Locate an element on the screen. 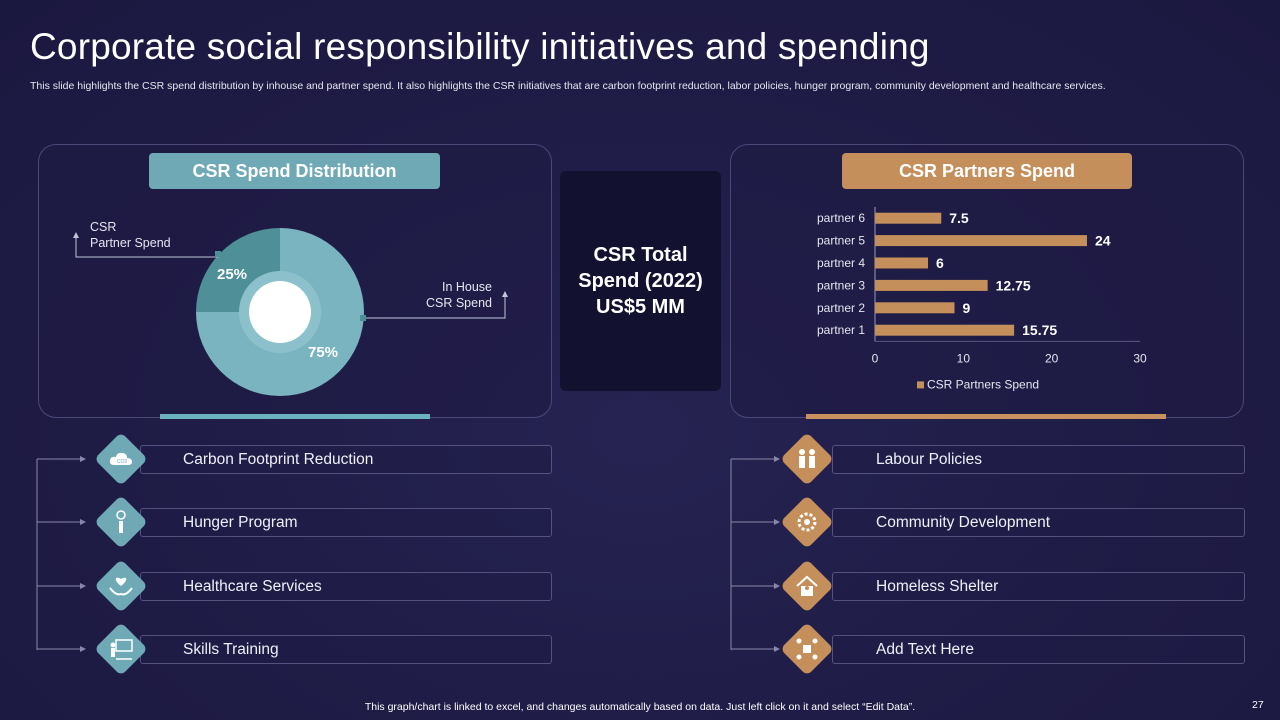 The image size is (1280, 720). initiative-right-2: Community Development is located at coordinates (1038, 522).